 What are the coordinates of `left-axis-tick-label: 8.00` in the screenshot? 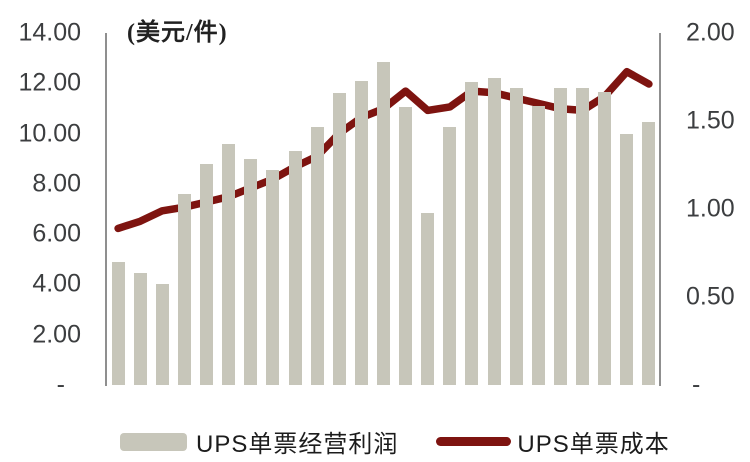 It's located at (56, 183).